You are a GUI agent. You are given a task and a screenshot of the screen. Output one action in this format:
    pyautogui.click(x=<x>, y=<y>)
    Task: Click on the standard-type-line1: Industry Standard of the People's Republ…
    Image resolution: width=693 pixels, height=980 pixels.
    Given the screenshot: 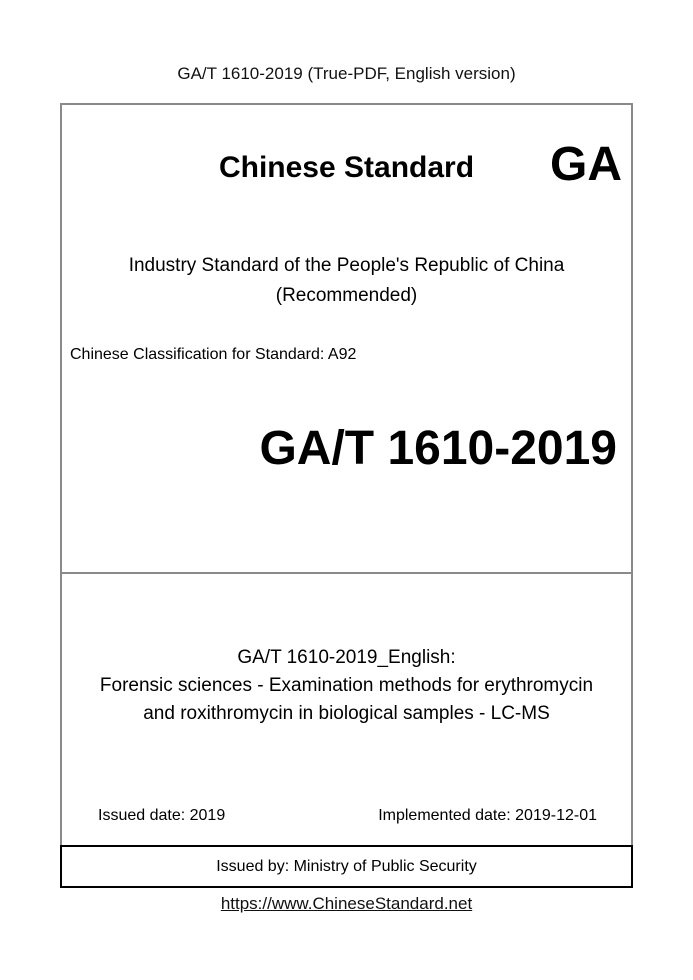 What is the action you would take?
    pyautogui.click(x=346, y=265)
    